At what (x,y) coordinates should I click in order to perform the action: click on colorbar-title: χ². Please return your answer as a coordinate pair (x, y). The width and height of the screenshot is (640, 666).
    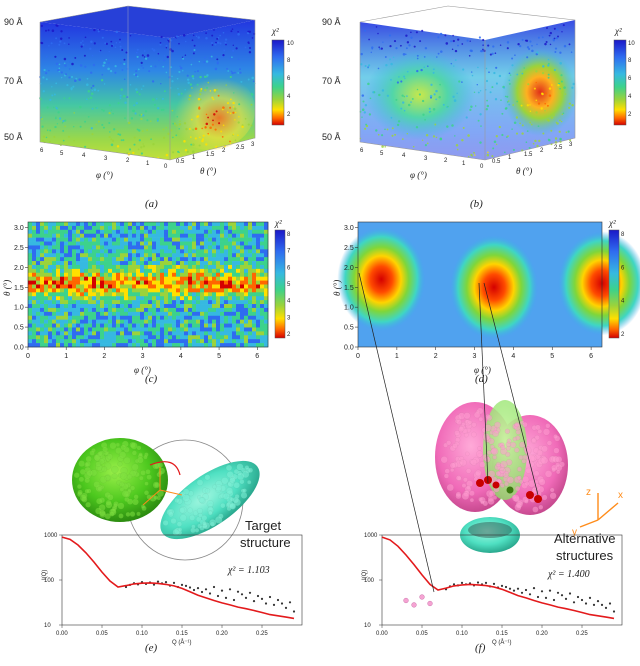
    Looking at the image, I should click on (278, 223).